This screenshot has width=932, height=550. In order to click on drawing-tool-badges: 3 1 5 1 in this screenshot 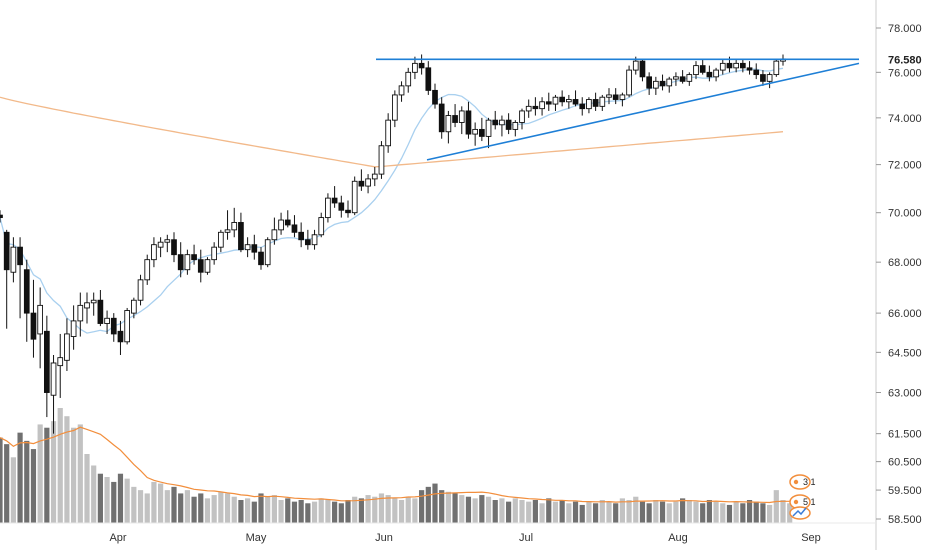, I will do `click(802, 497)`.